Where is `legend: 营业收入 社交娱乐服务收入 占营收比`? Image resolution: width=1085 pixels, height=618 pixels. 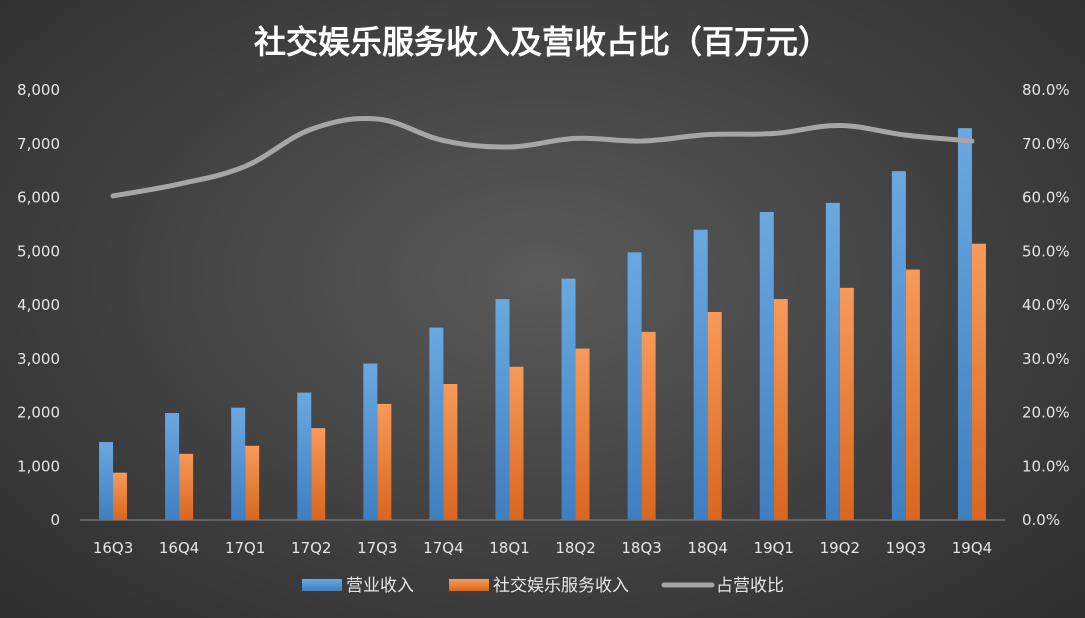
legend: 营业收入 社交娱乐服务收入 占营收比 is located at coordinates (543, 586).